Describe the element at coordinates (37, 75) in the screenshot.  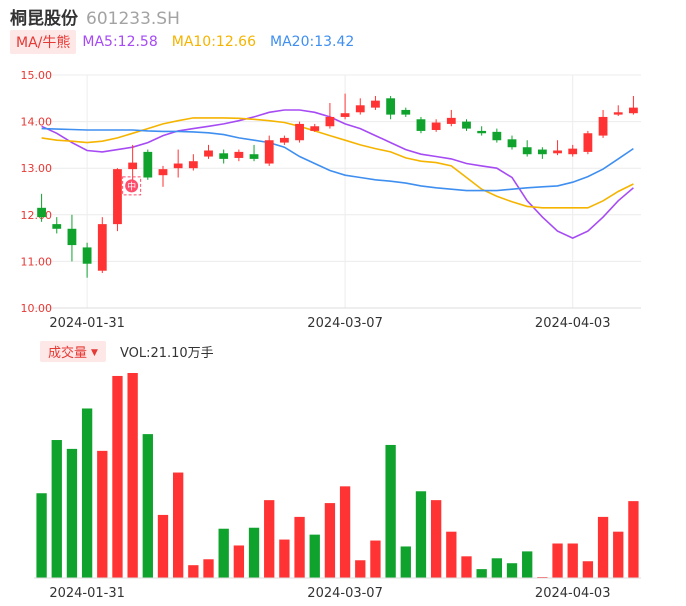
I see `price-y-tick-label: 15.00` at that location.